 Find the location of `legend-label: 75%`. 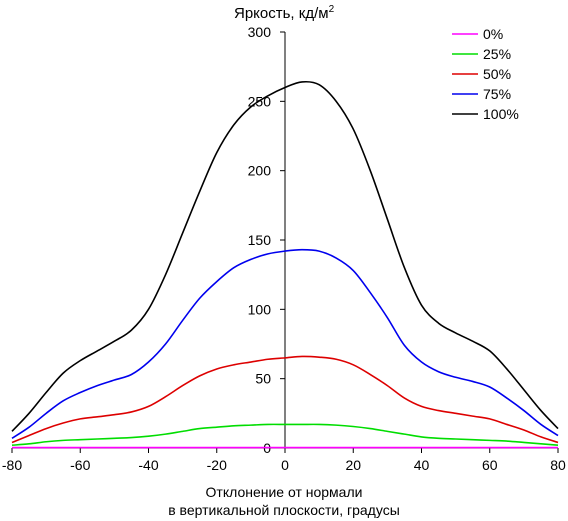

legend-label: 75% is located at coordinates (497, 94).